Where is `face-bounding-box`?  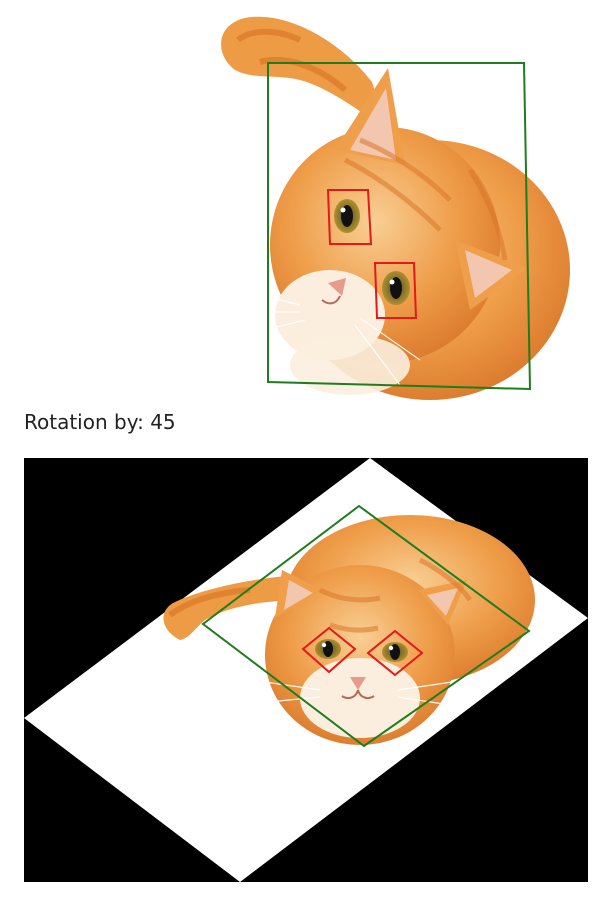 face-bounding-box is located at coordinates (366, 626).